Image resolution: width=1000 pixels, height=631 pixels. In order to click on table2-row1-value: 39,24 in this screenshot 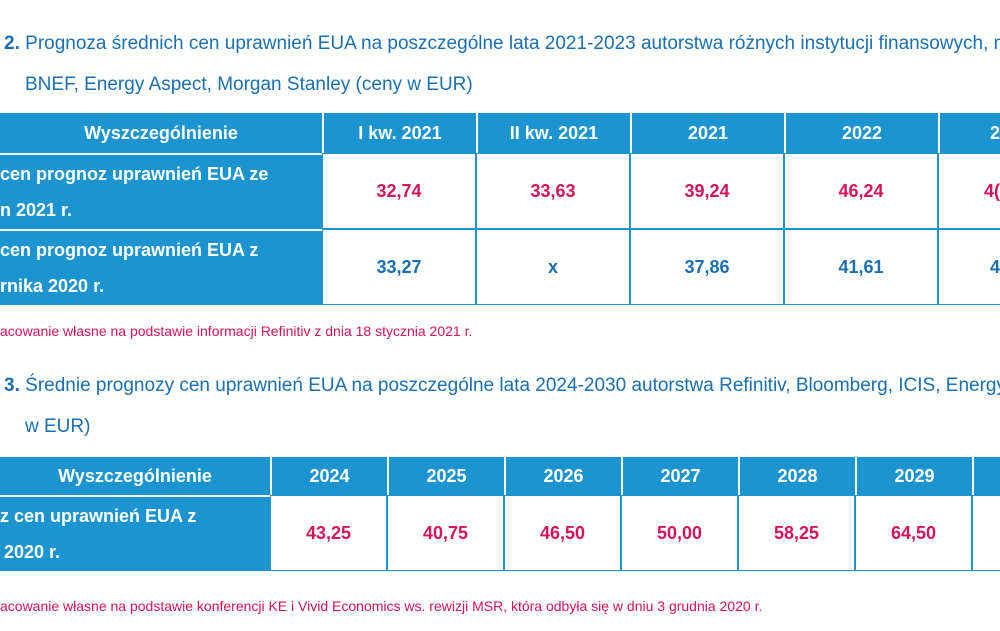, I will do `click(707, 191)`.